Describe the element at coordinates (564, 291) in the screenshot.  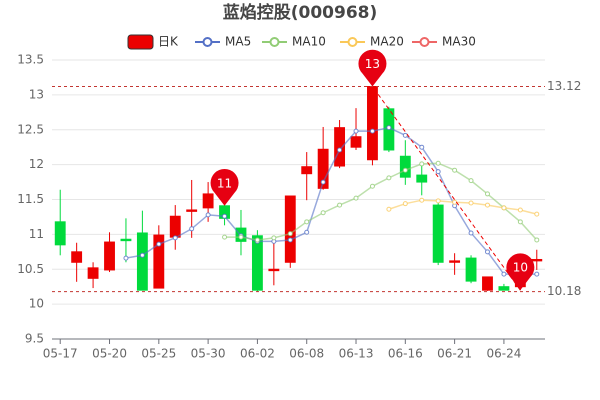
I see `reference-label: 10.18` at that location.